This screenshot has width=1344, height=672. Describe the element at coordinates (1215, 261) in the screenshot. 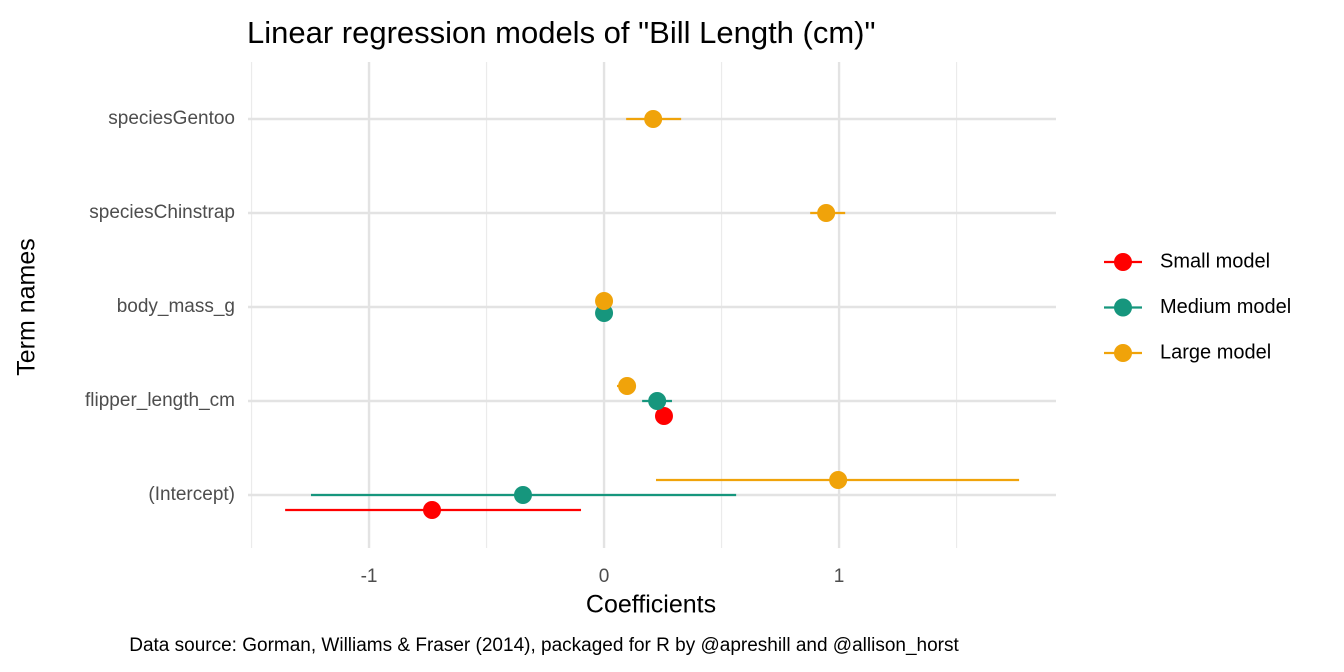

I see `legend-label: Small model` at that location.